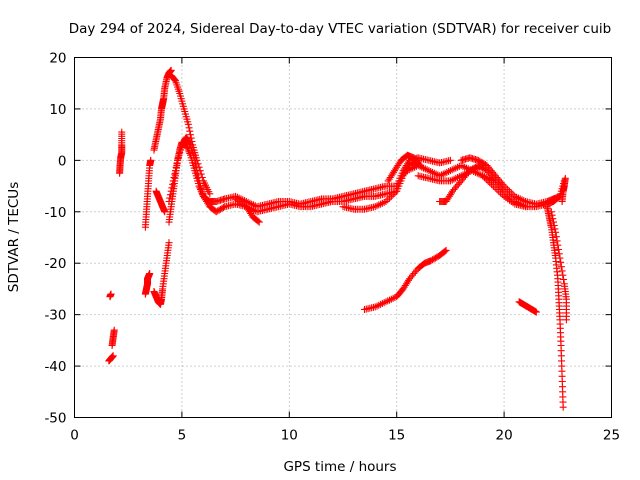 This screenshot has height=480, width=640. Describe the element at coordinates (147, 284) in the screenshot. I see `series-arc-b1` at that location.